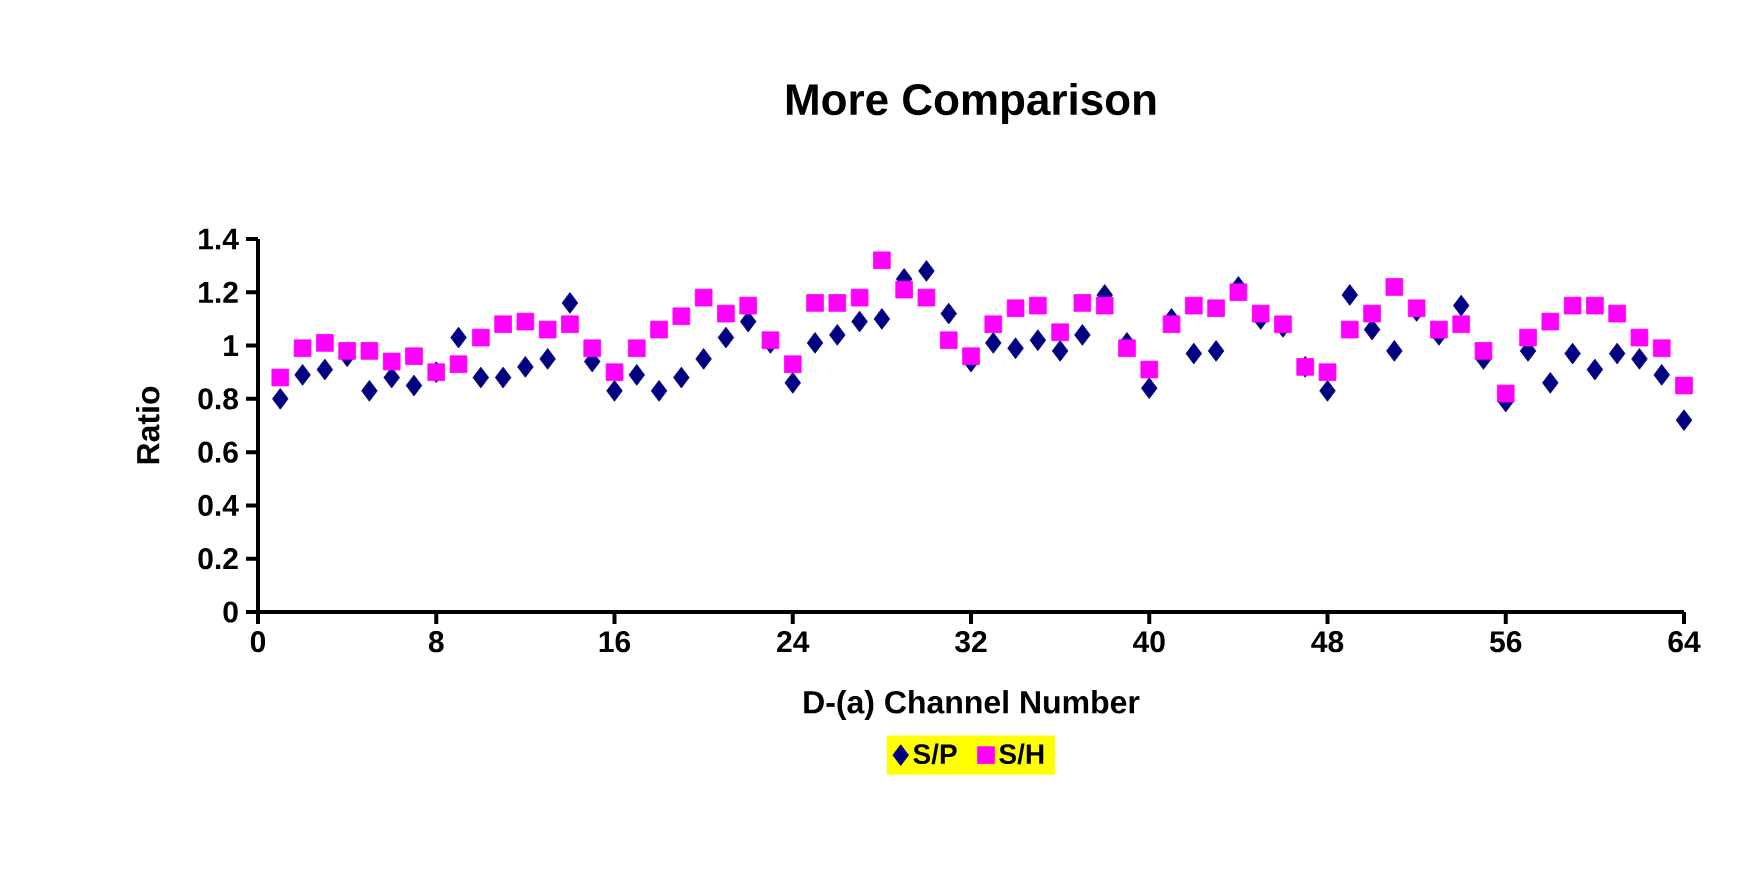  I want to click on y-tick-label: 1, so click(231, 345).